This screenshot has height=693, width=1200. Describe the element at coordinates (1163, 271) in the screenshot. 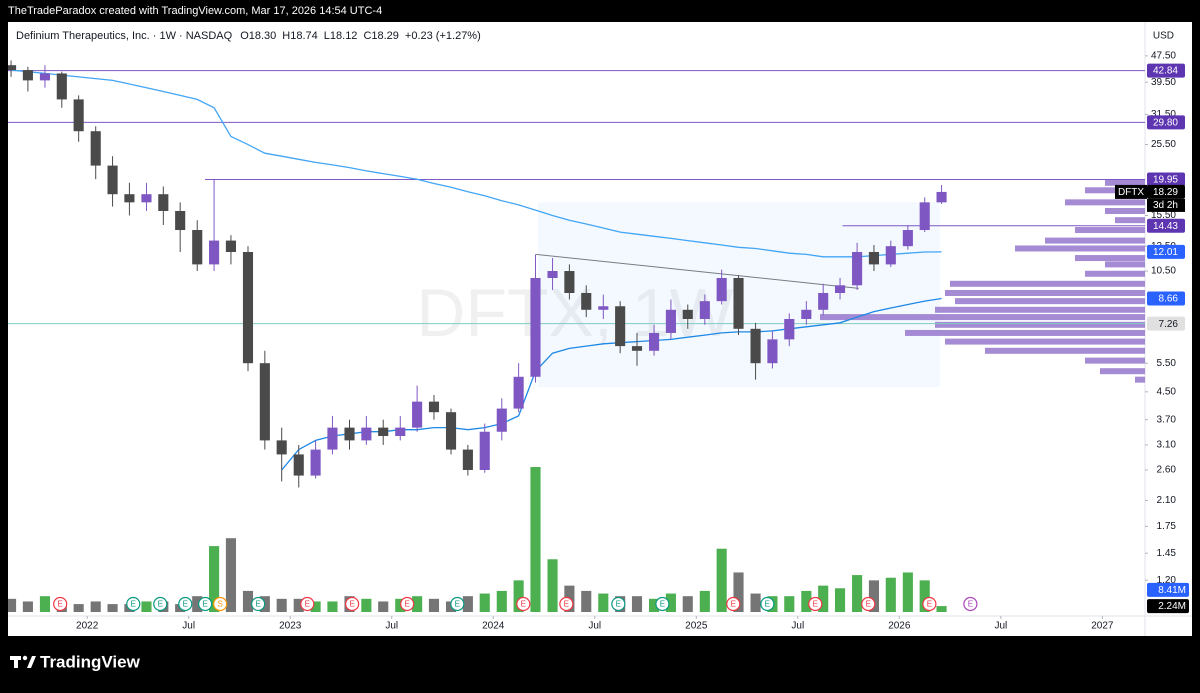

I see `y-tick-label: 10.50` at that location.